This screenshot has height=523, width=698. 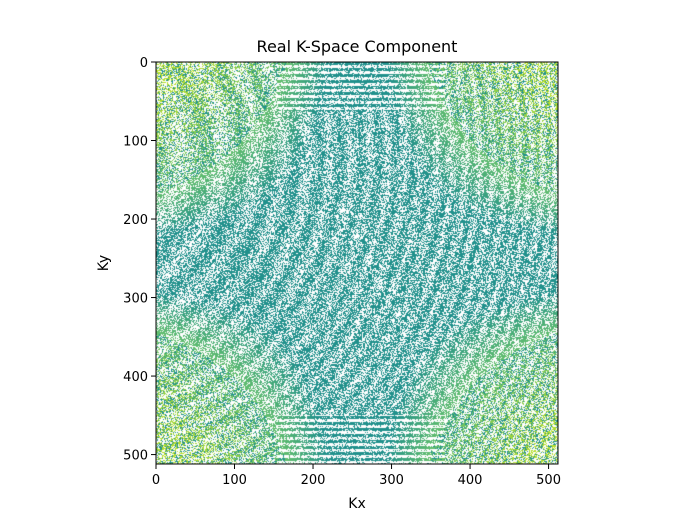 What do you see at coordinates (357, 46) in the screenshot?
I see `chart-title: Real K-Space Component` at bounding box center [357, 46].